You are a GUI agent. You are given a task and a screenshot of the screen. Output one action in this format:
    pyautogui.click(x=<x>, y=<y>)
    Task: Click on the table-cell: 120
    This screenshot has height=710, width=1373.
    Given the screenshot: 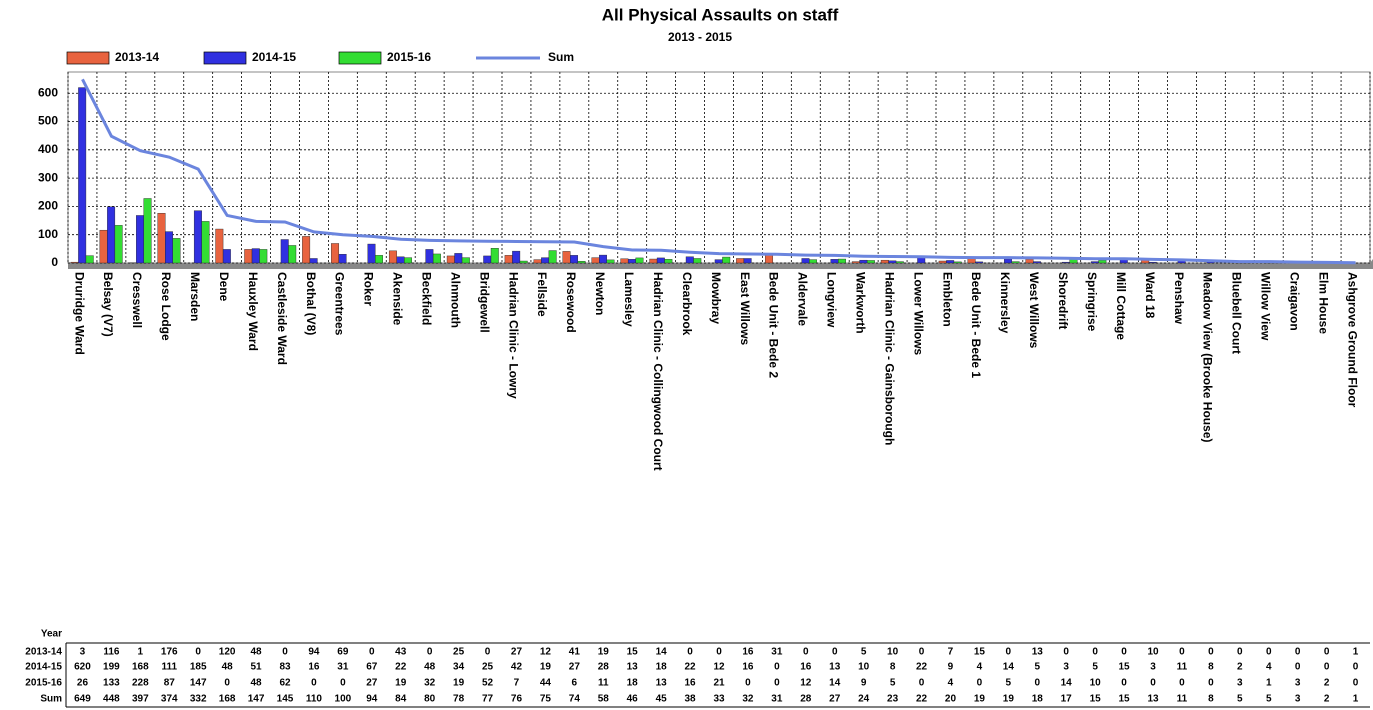 What is the action you would take?
    pyautogui.click(x=227, y=652)
    